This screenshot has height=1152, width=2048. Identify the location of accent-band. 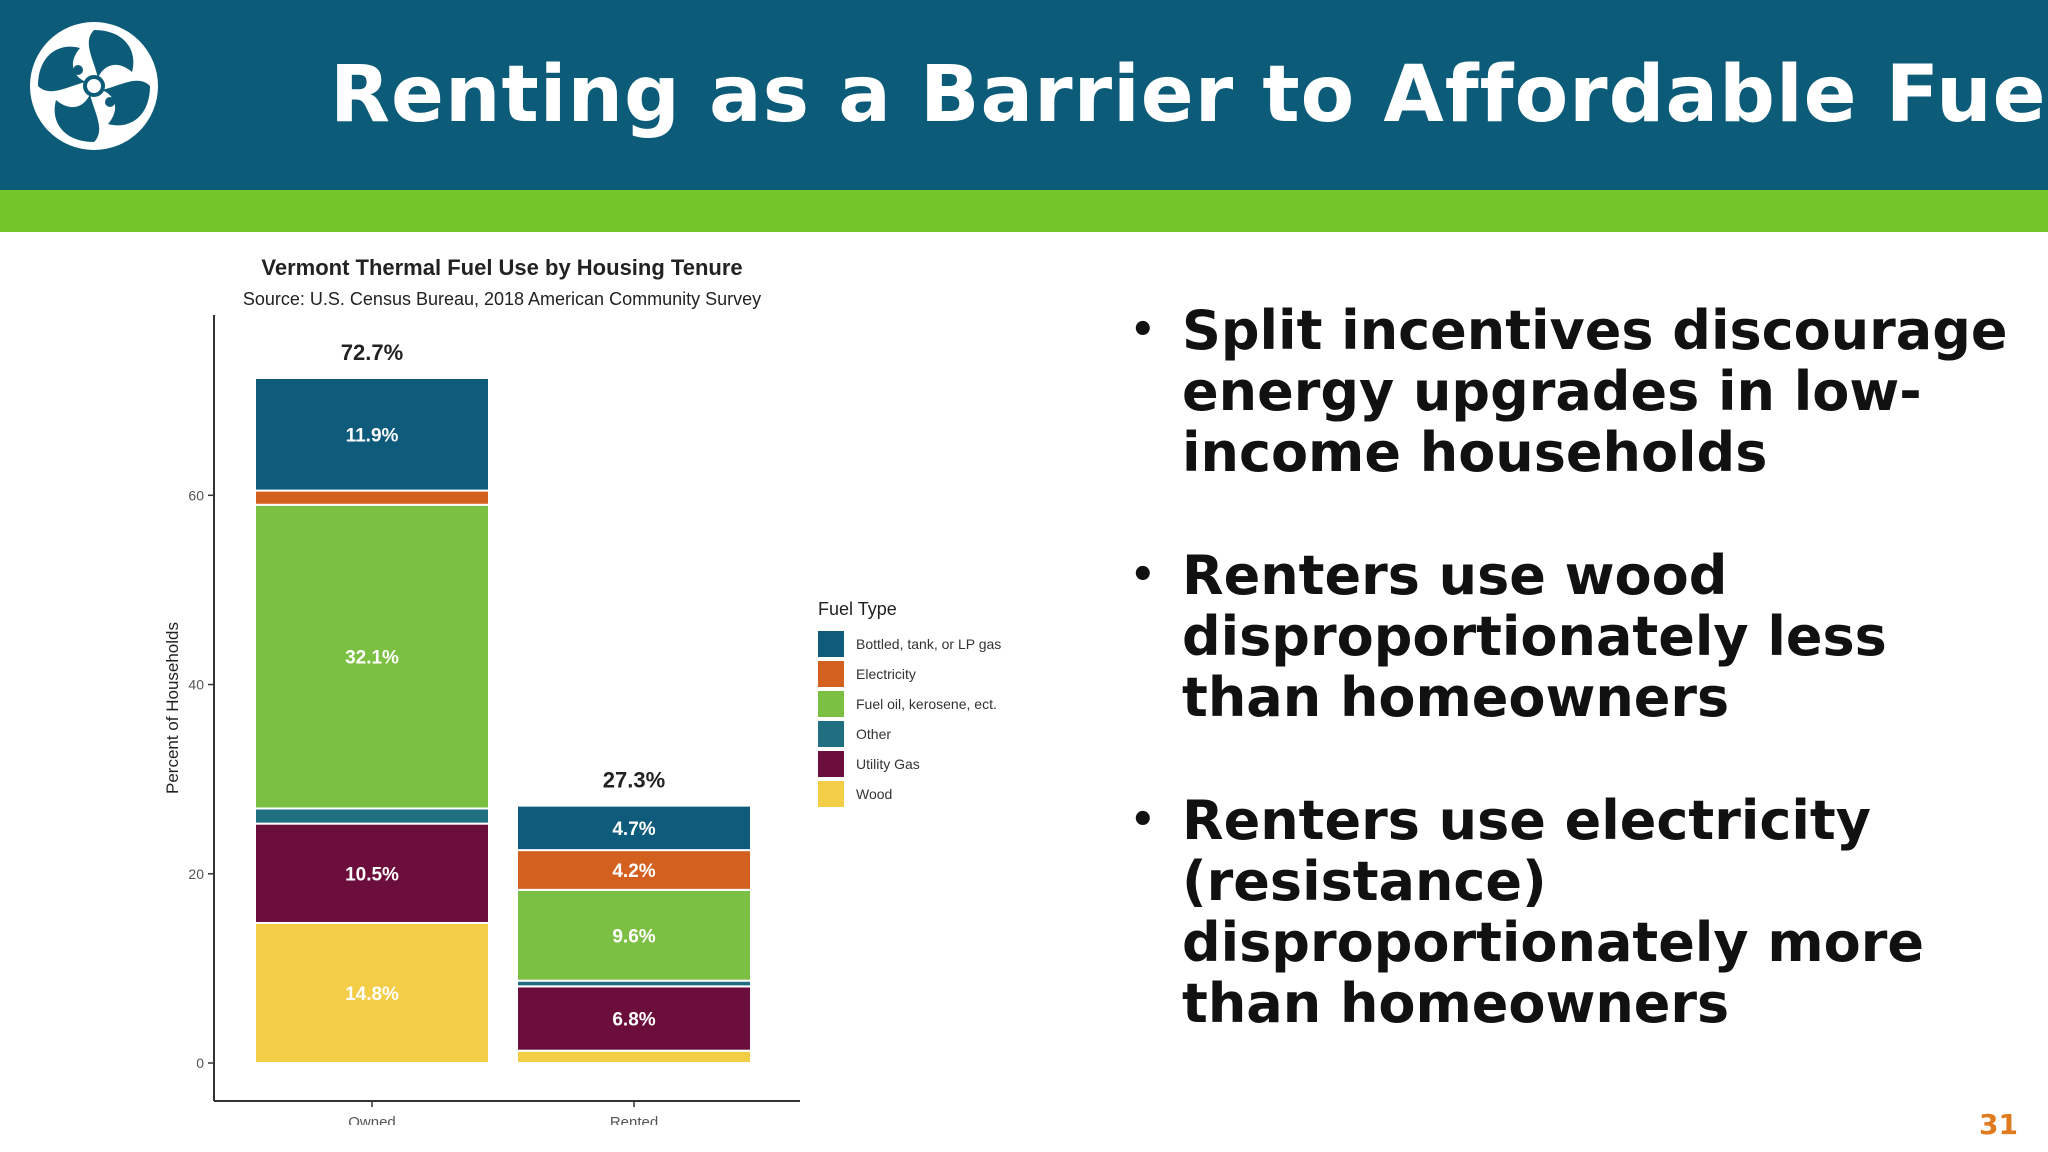
(1024, 211).